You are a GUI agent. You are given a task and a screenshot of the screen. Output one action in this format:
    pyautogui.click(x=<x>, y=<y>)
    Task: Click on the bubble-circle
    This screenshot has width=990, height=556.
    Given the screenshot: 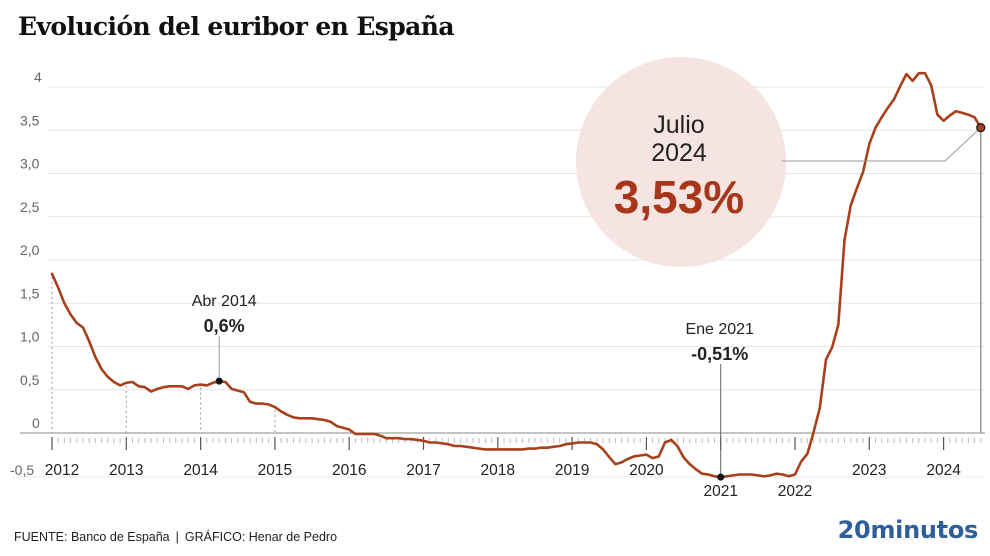 What is the action you would take?
    pyautogui.click(x=681, y=162)
    